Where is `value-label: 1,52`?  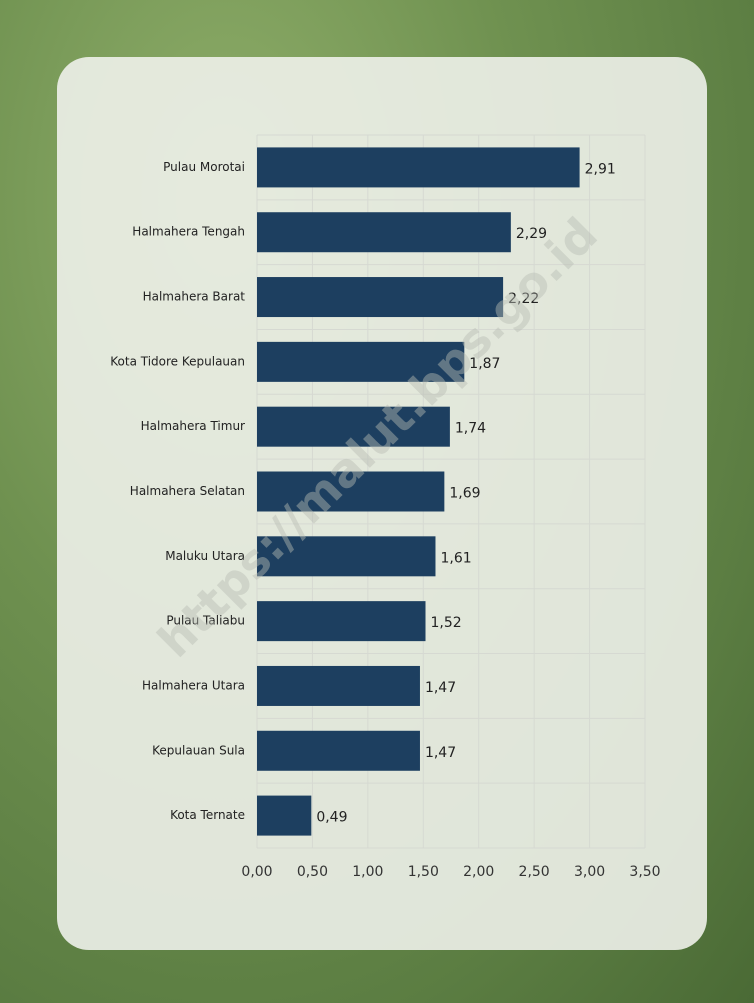
value-label: 1,52 is located at coordinates (446, 623).